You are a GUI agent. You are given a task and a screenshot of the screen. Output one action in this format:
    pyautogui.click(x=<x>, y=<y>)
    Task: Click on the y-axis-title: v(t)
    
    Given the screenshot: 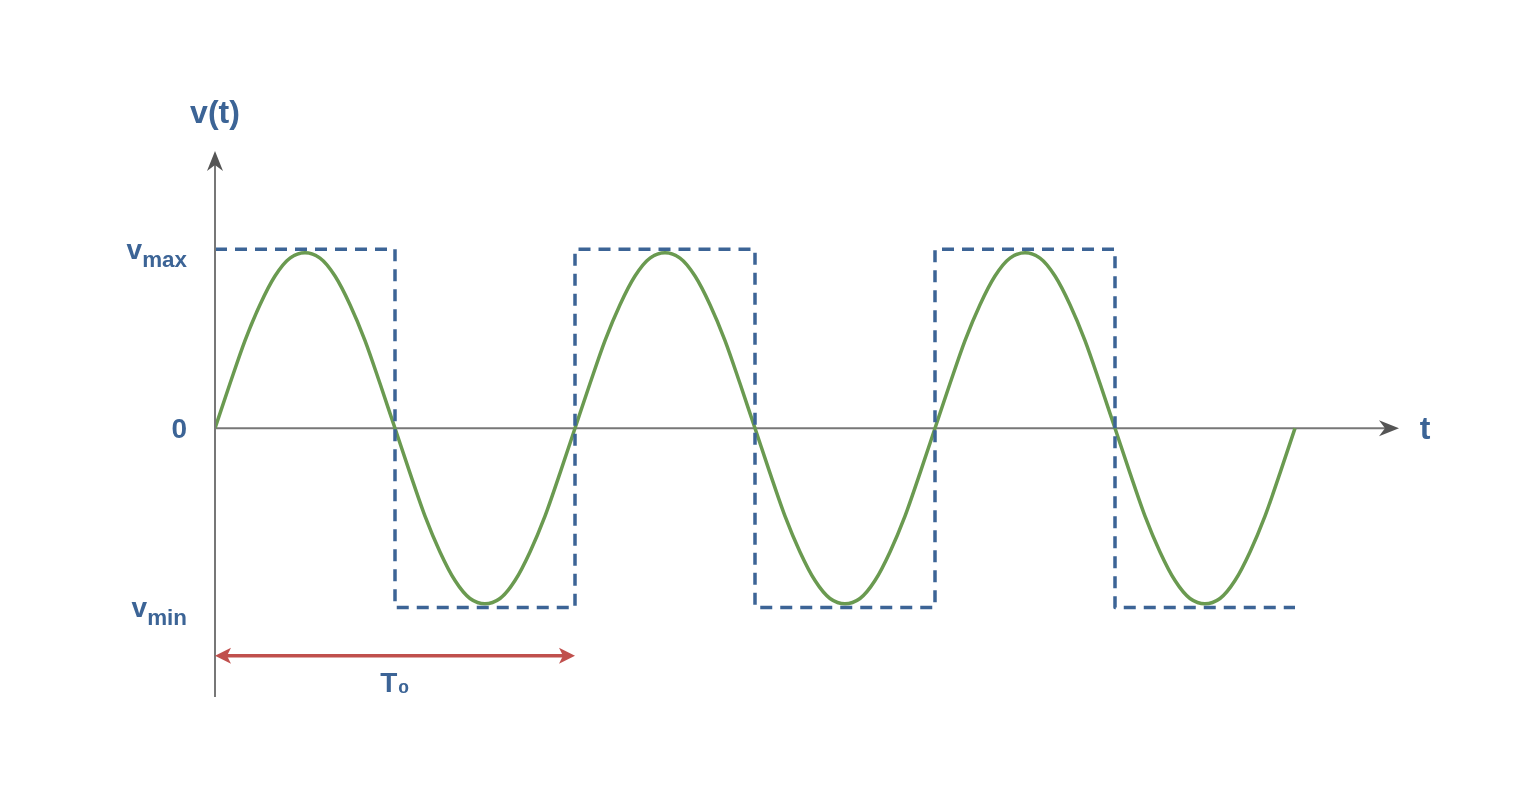 What is the action you would take?
    pyautogui.click(x=215, y=112)
    